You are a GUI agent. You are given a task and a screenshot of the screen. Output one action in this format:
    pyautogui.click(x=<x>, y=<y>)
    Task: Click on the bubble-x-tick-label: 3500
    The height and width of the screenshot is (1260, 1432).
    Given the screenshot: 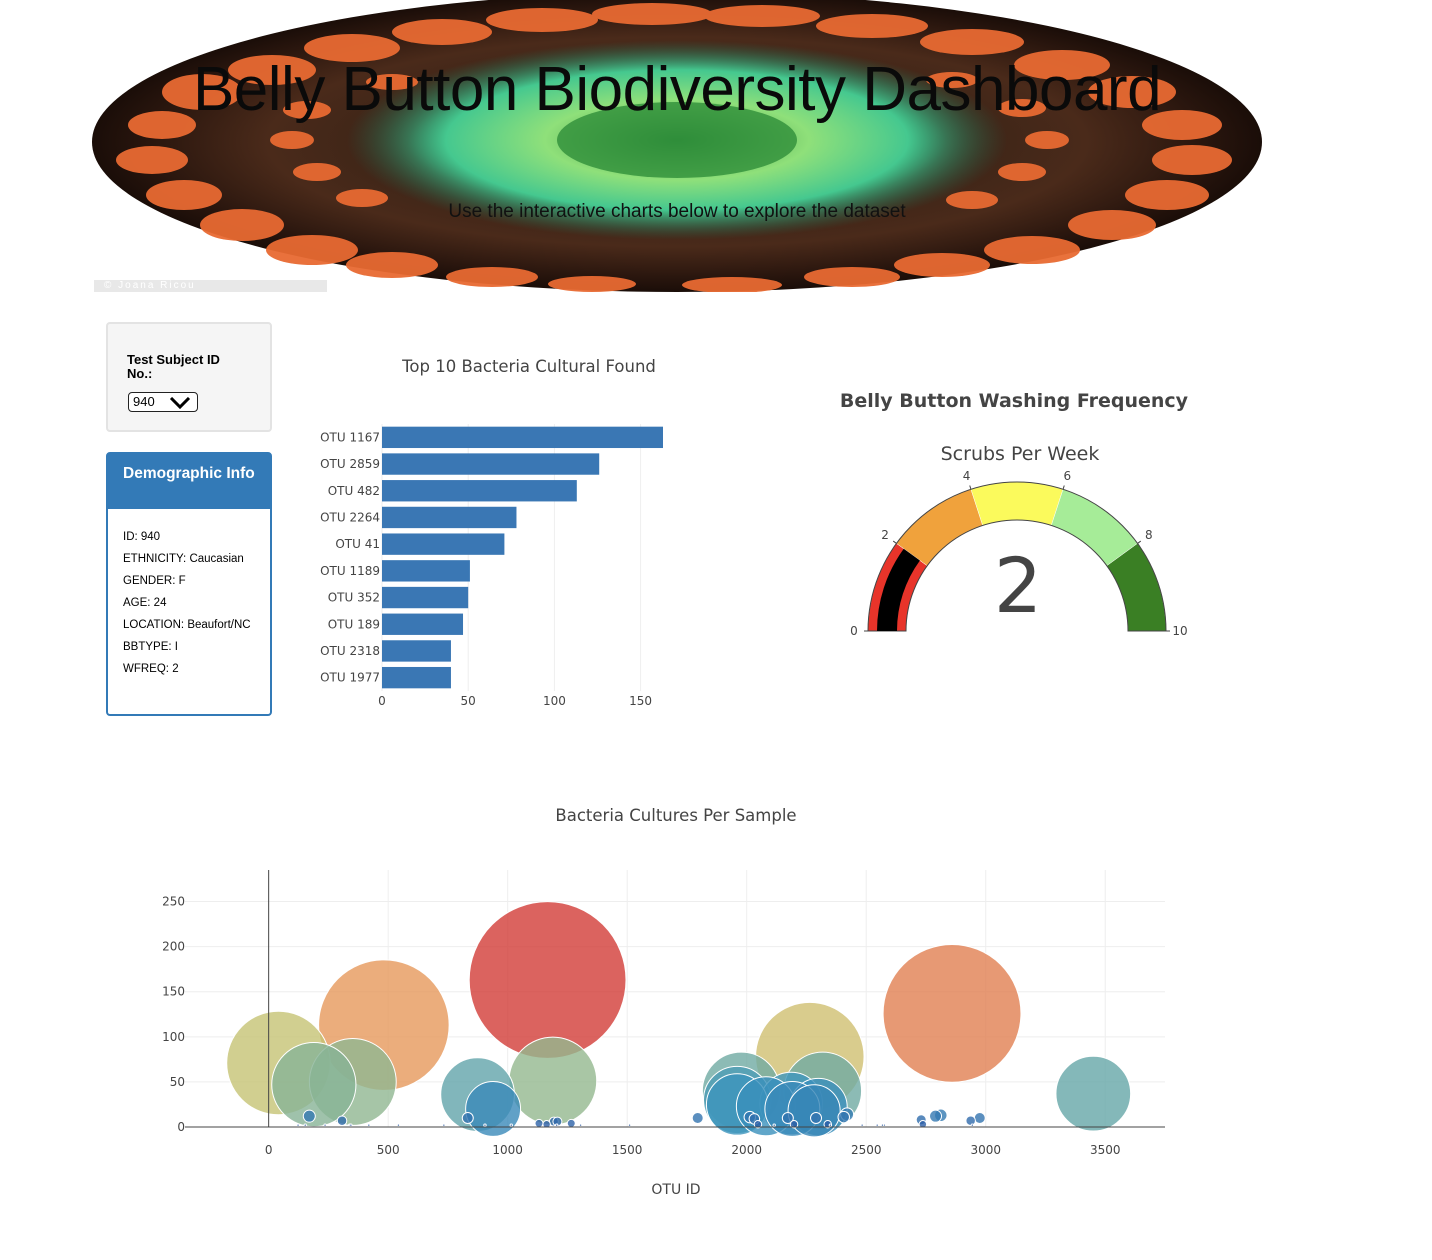 What is the action you would take?
    pyautogui.click(x=1105, y=1150)
    